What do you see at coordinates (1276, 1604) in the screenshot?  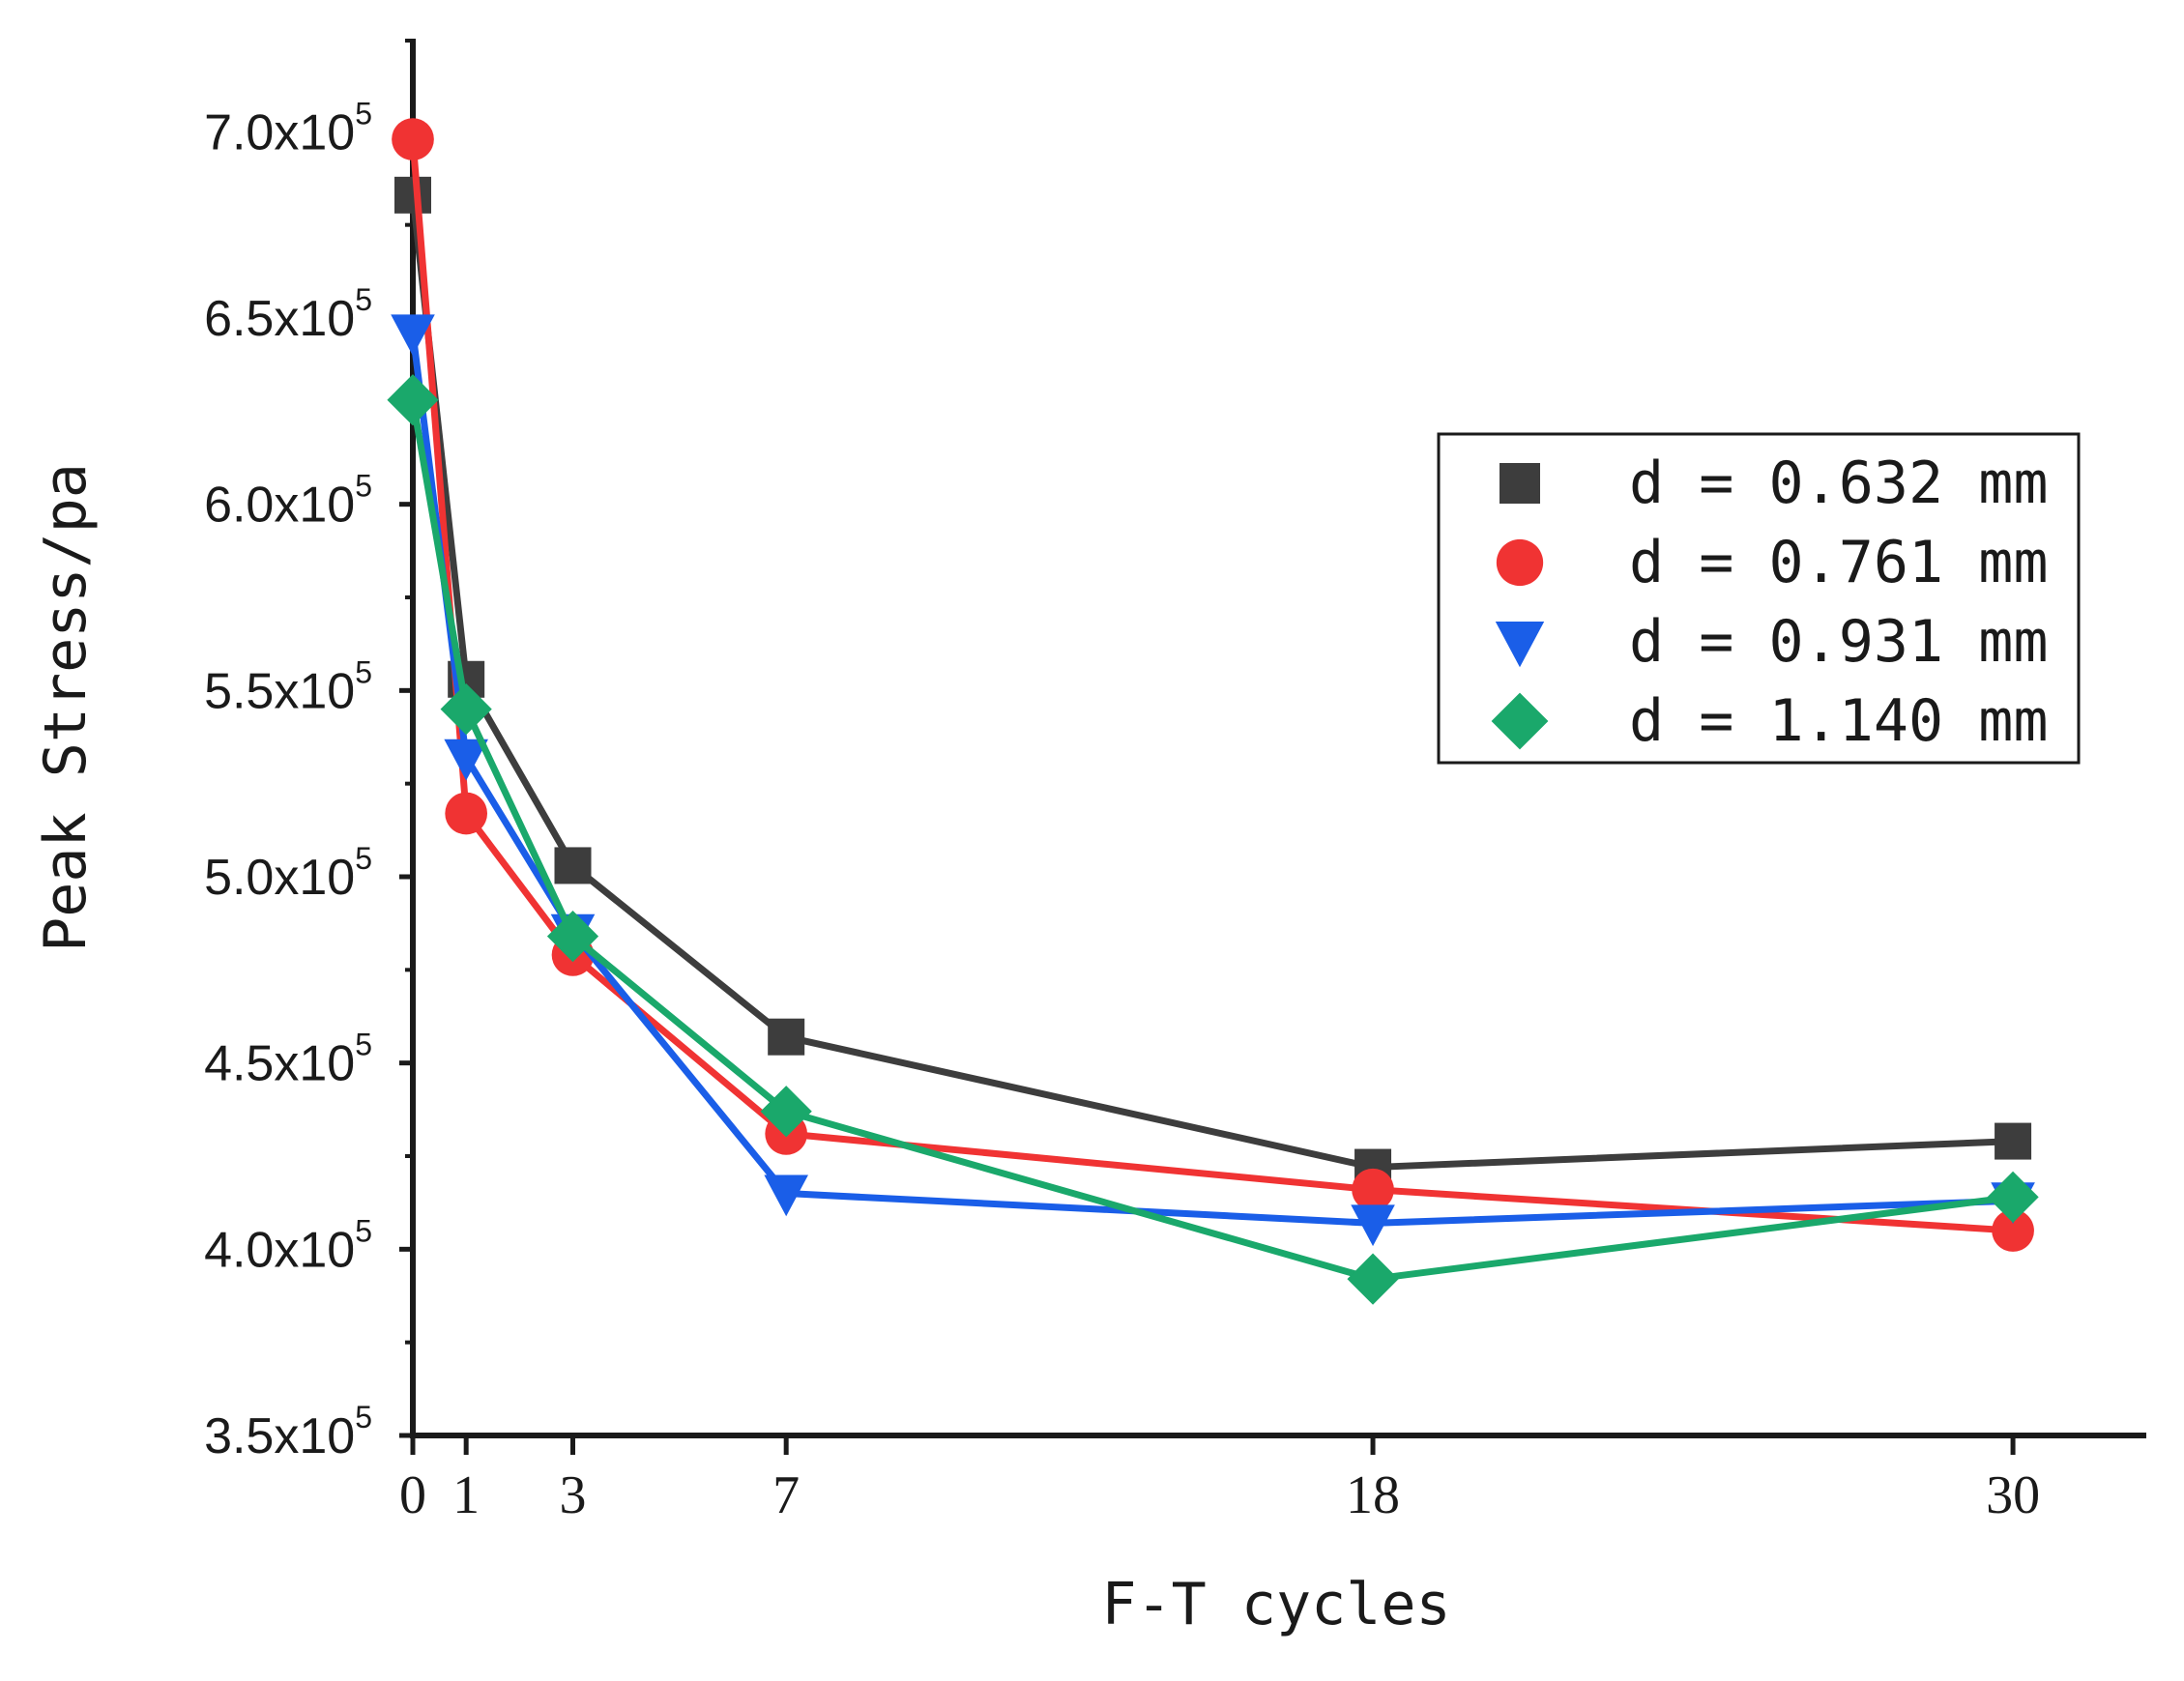 I see `x-axis-title: F-T cycles` at bounding box center [1276, 1604].